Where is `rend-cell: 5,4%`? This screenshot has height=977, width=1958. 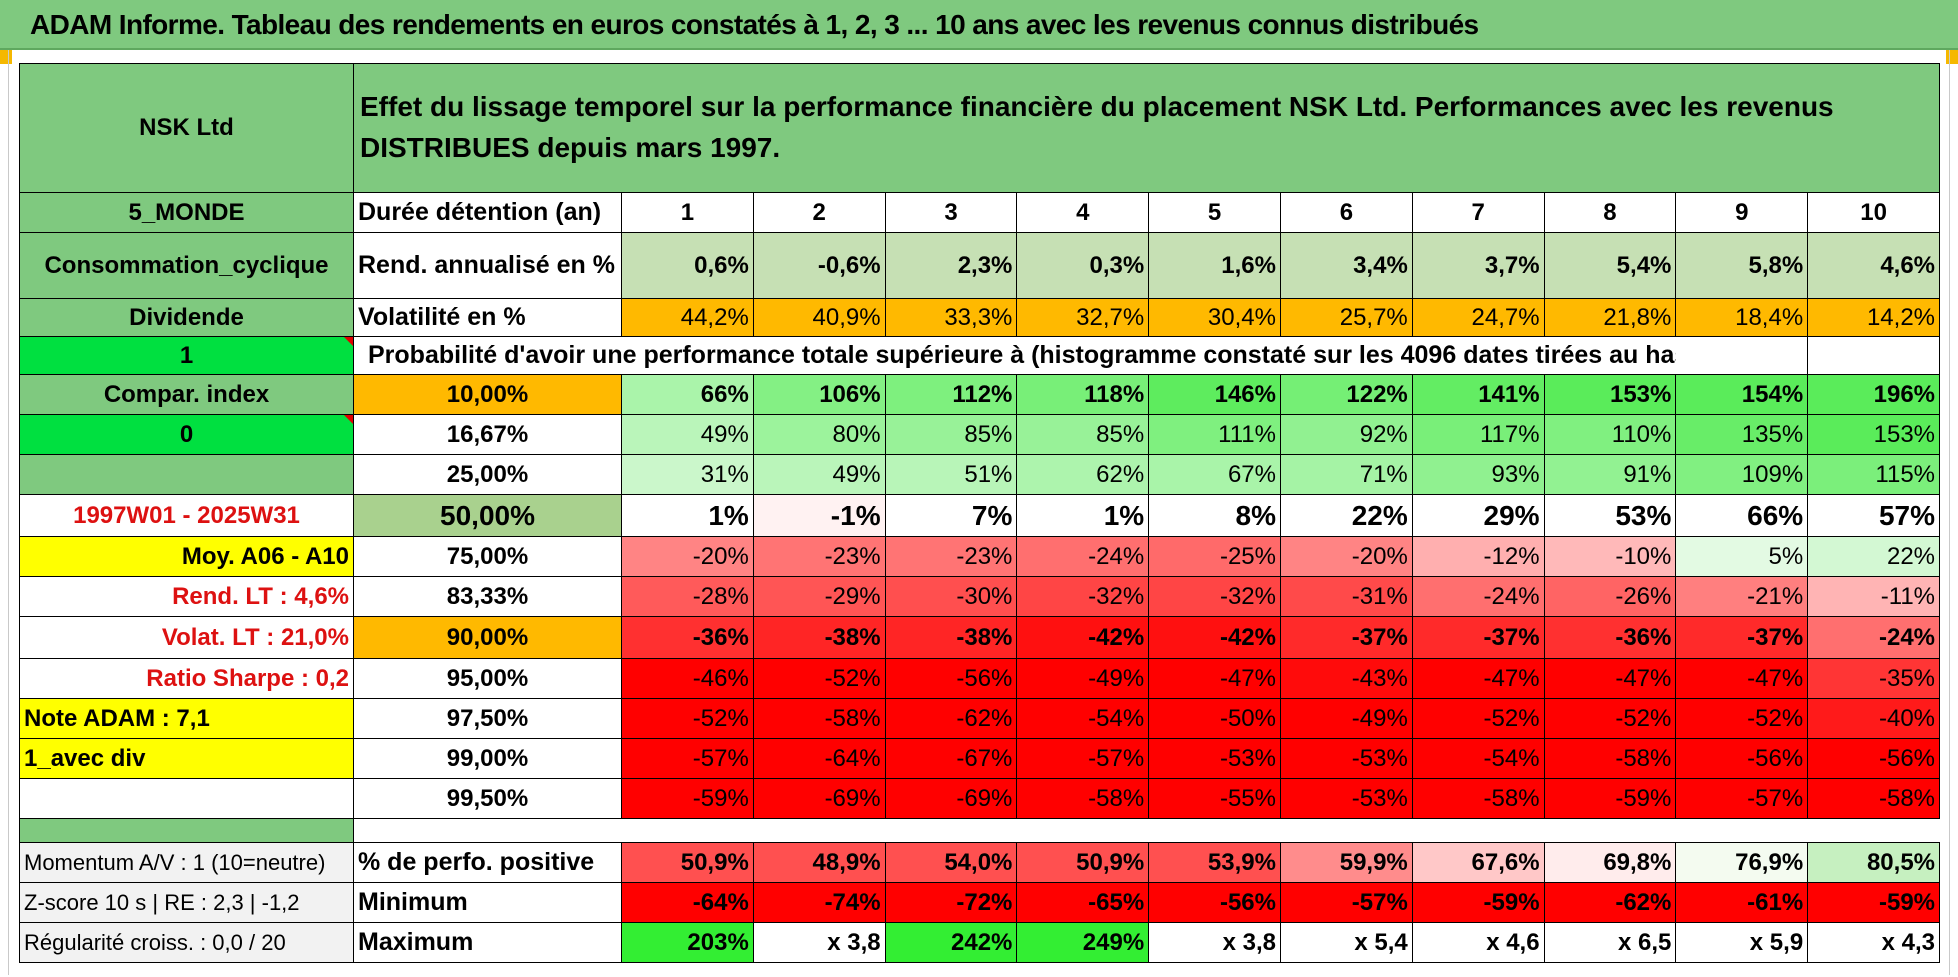
rend-cell: 5,4% is located at coordinates (1610, 265).